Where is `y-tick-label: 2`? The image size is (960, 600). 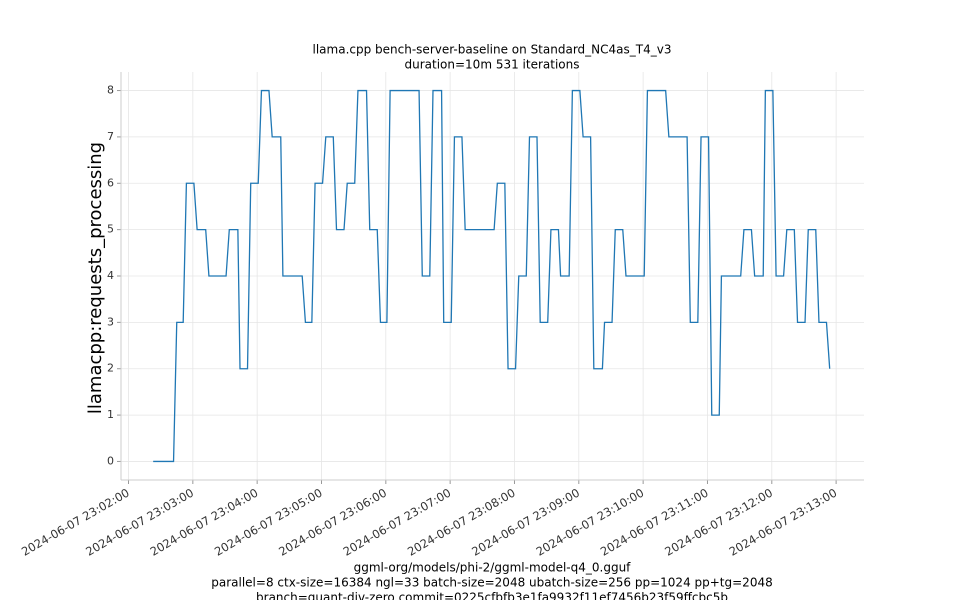 y-tick-label: 2 is located at coordinates (110, 368).